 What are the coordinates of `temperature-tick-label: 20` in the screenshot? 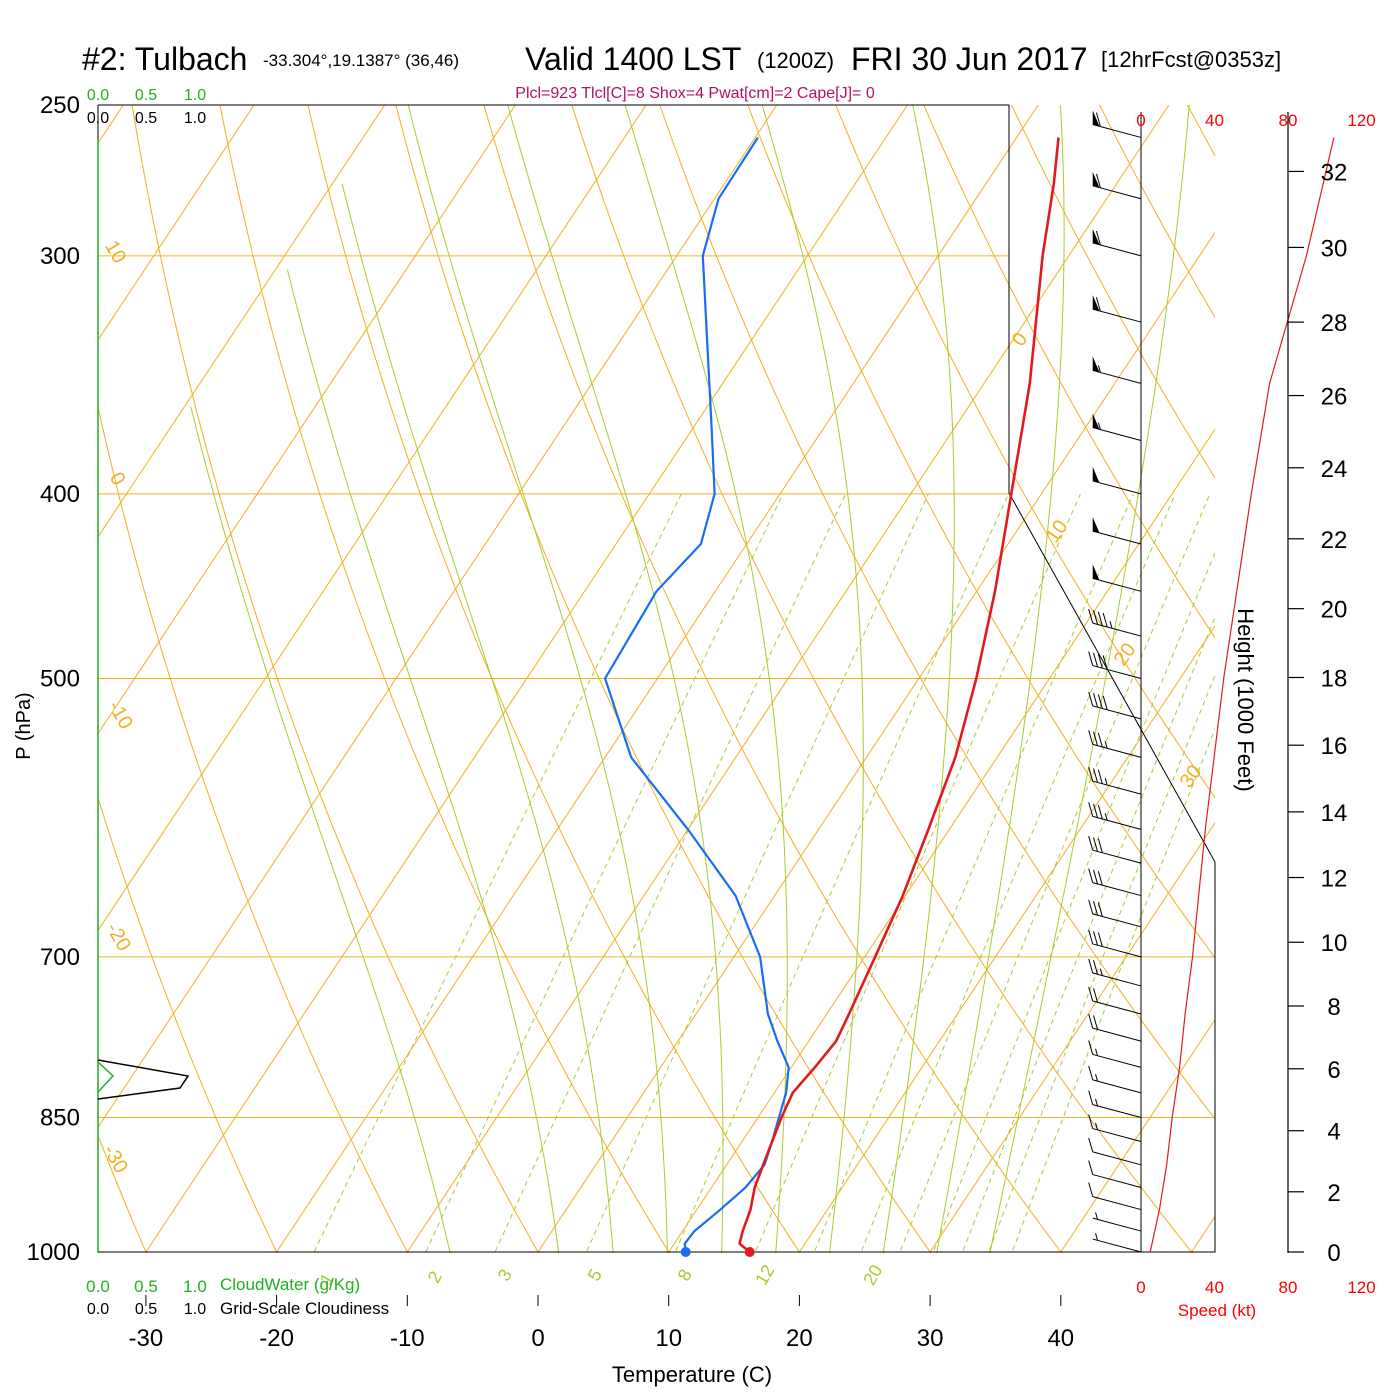 It's located at (799, 1338).